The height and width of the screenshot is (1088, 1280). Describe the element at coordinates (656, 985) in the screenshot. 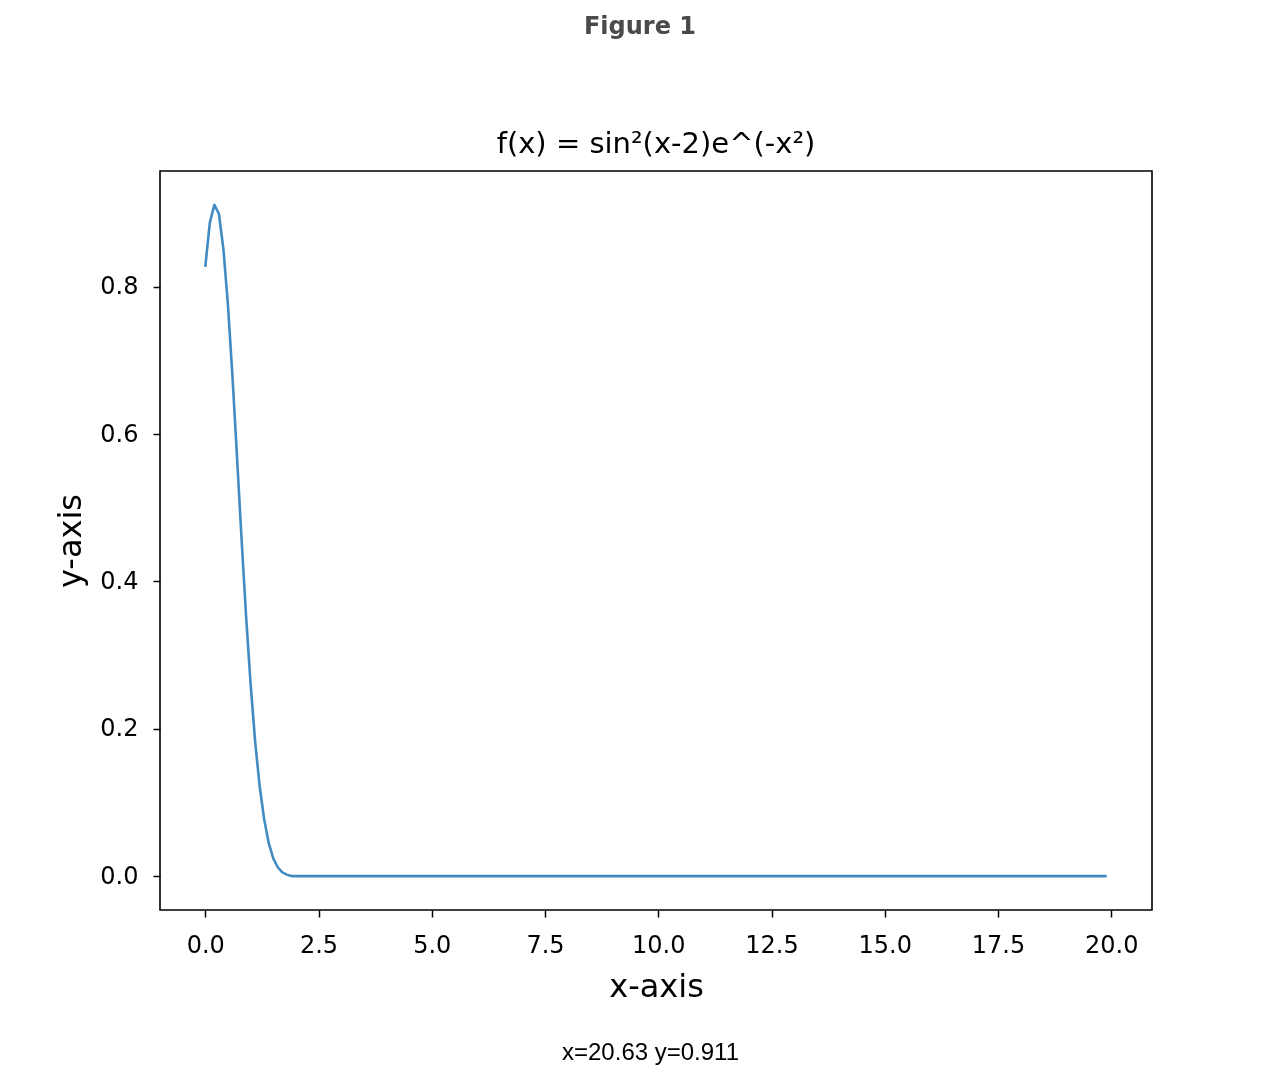

I see `x-axis-title: x-axis` at that location.